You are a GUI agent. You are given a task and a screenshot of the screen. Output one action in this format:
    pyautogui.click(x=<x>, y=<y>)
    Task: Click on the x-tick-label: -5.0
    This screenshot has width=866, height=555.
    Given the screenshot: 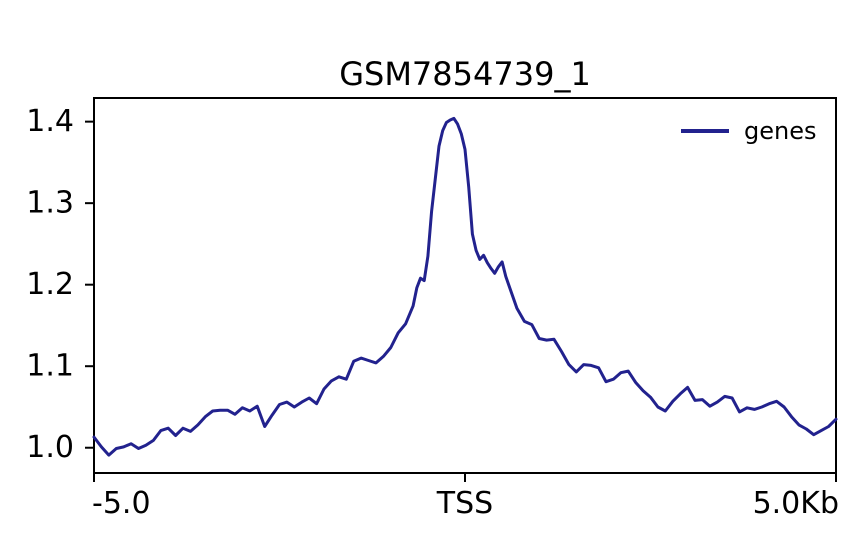 What is the action you would take?
    pyautogui.click(x=121, y=503)
    